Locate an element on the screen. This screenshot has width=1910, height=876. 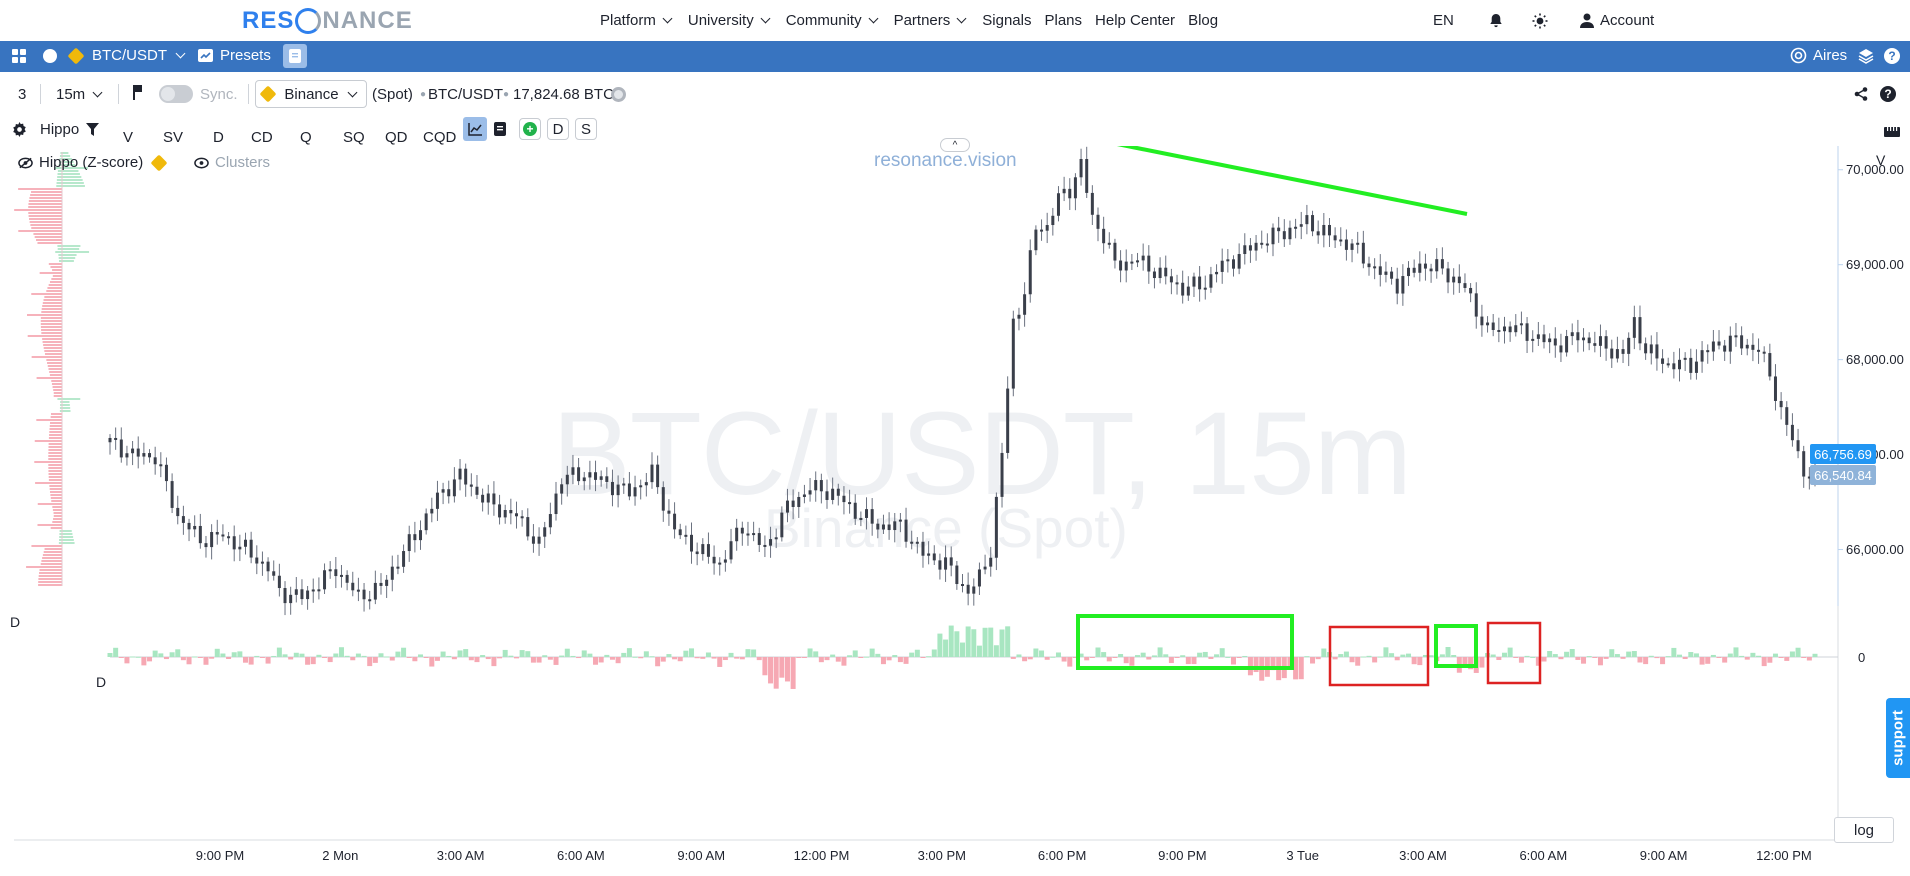
s-toggle-button: S is located at coordinates (586, 129).